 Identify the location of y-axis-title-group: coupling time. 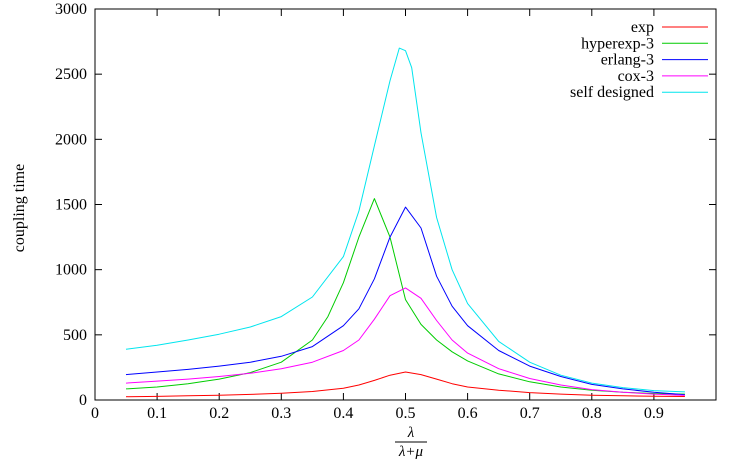
(19, 208).